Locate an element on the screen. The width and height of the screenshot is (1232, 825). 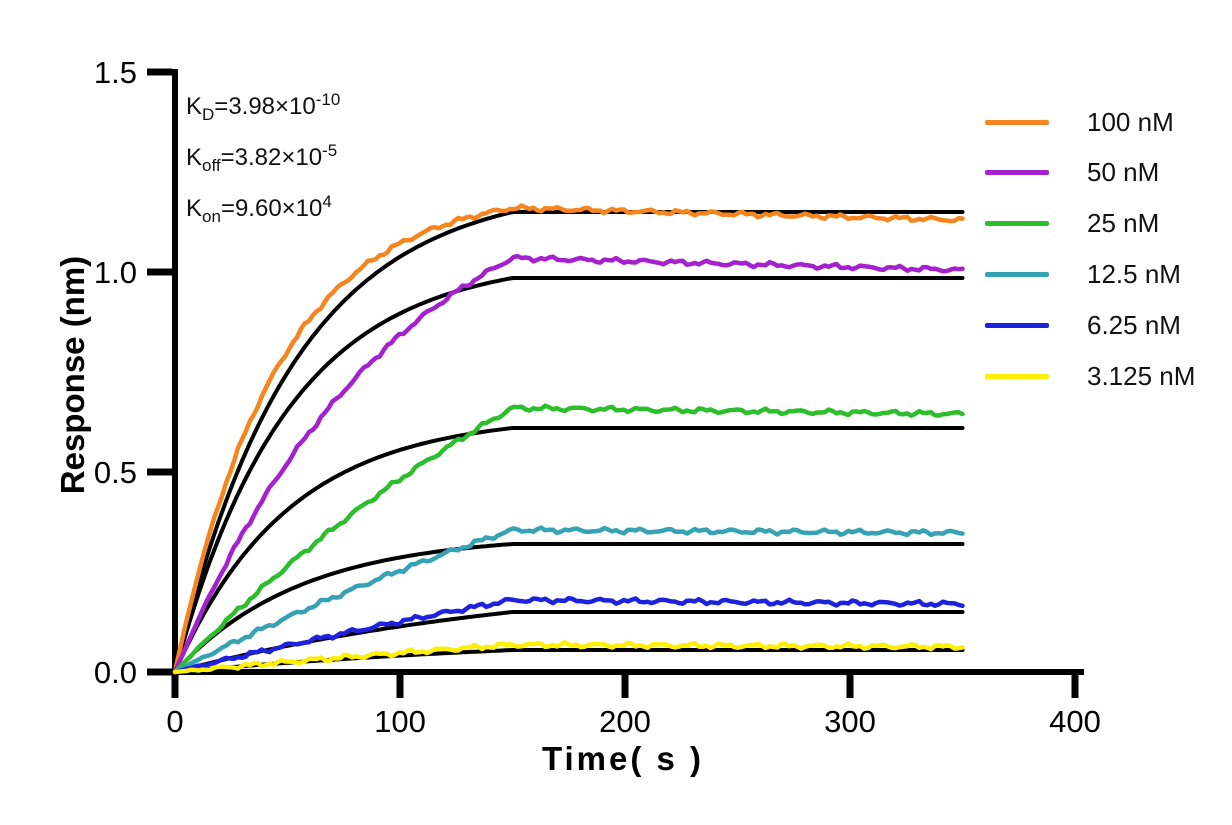
legend-label: 100 nM is located at coordinates (1130, 121).